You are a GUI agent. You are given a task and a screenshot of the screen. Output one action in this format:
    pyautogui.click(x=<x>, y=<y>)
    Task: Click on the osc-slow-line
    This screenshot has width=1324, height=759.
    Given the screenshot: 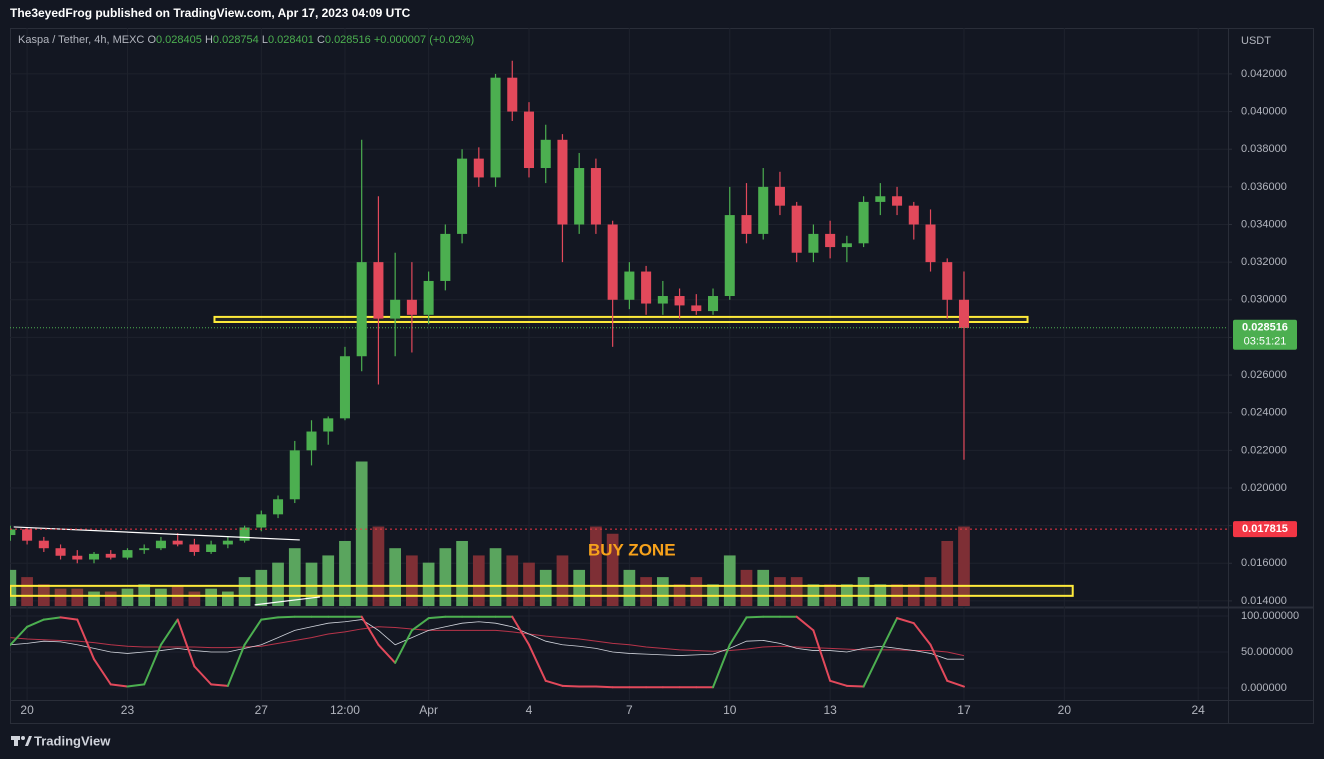 What is the action you would take?
    pyautogui.click(x=487, y=641)
    